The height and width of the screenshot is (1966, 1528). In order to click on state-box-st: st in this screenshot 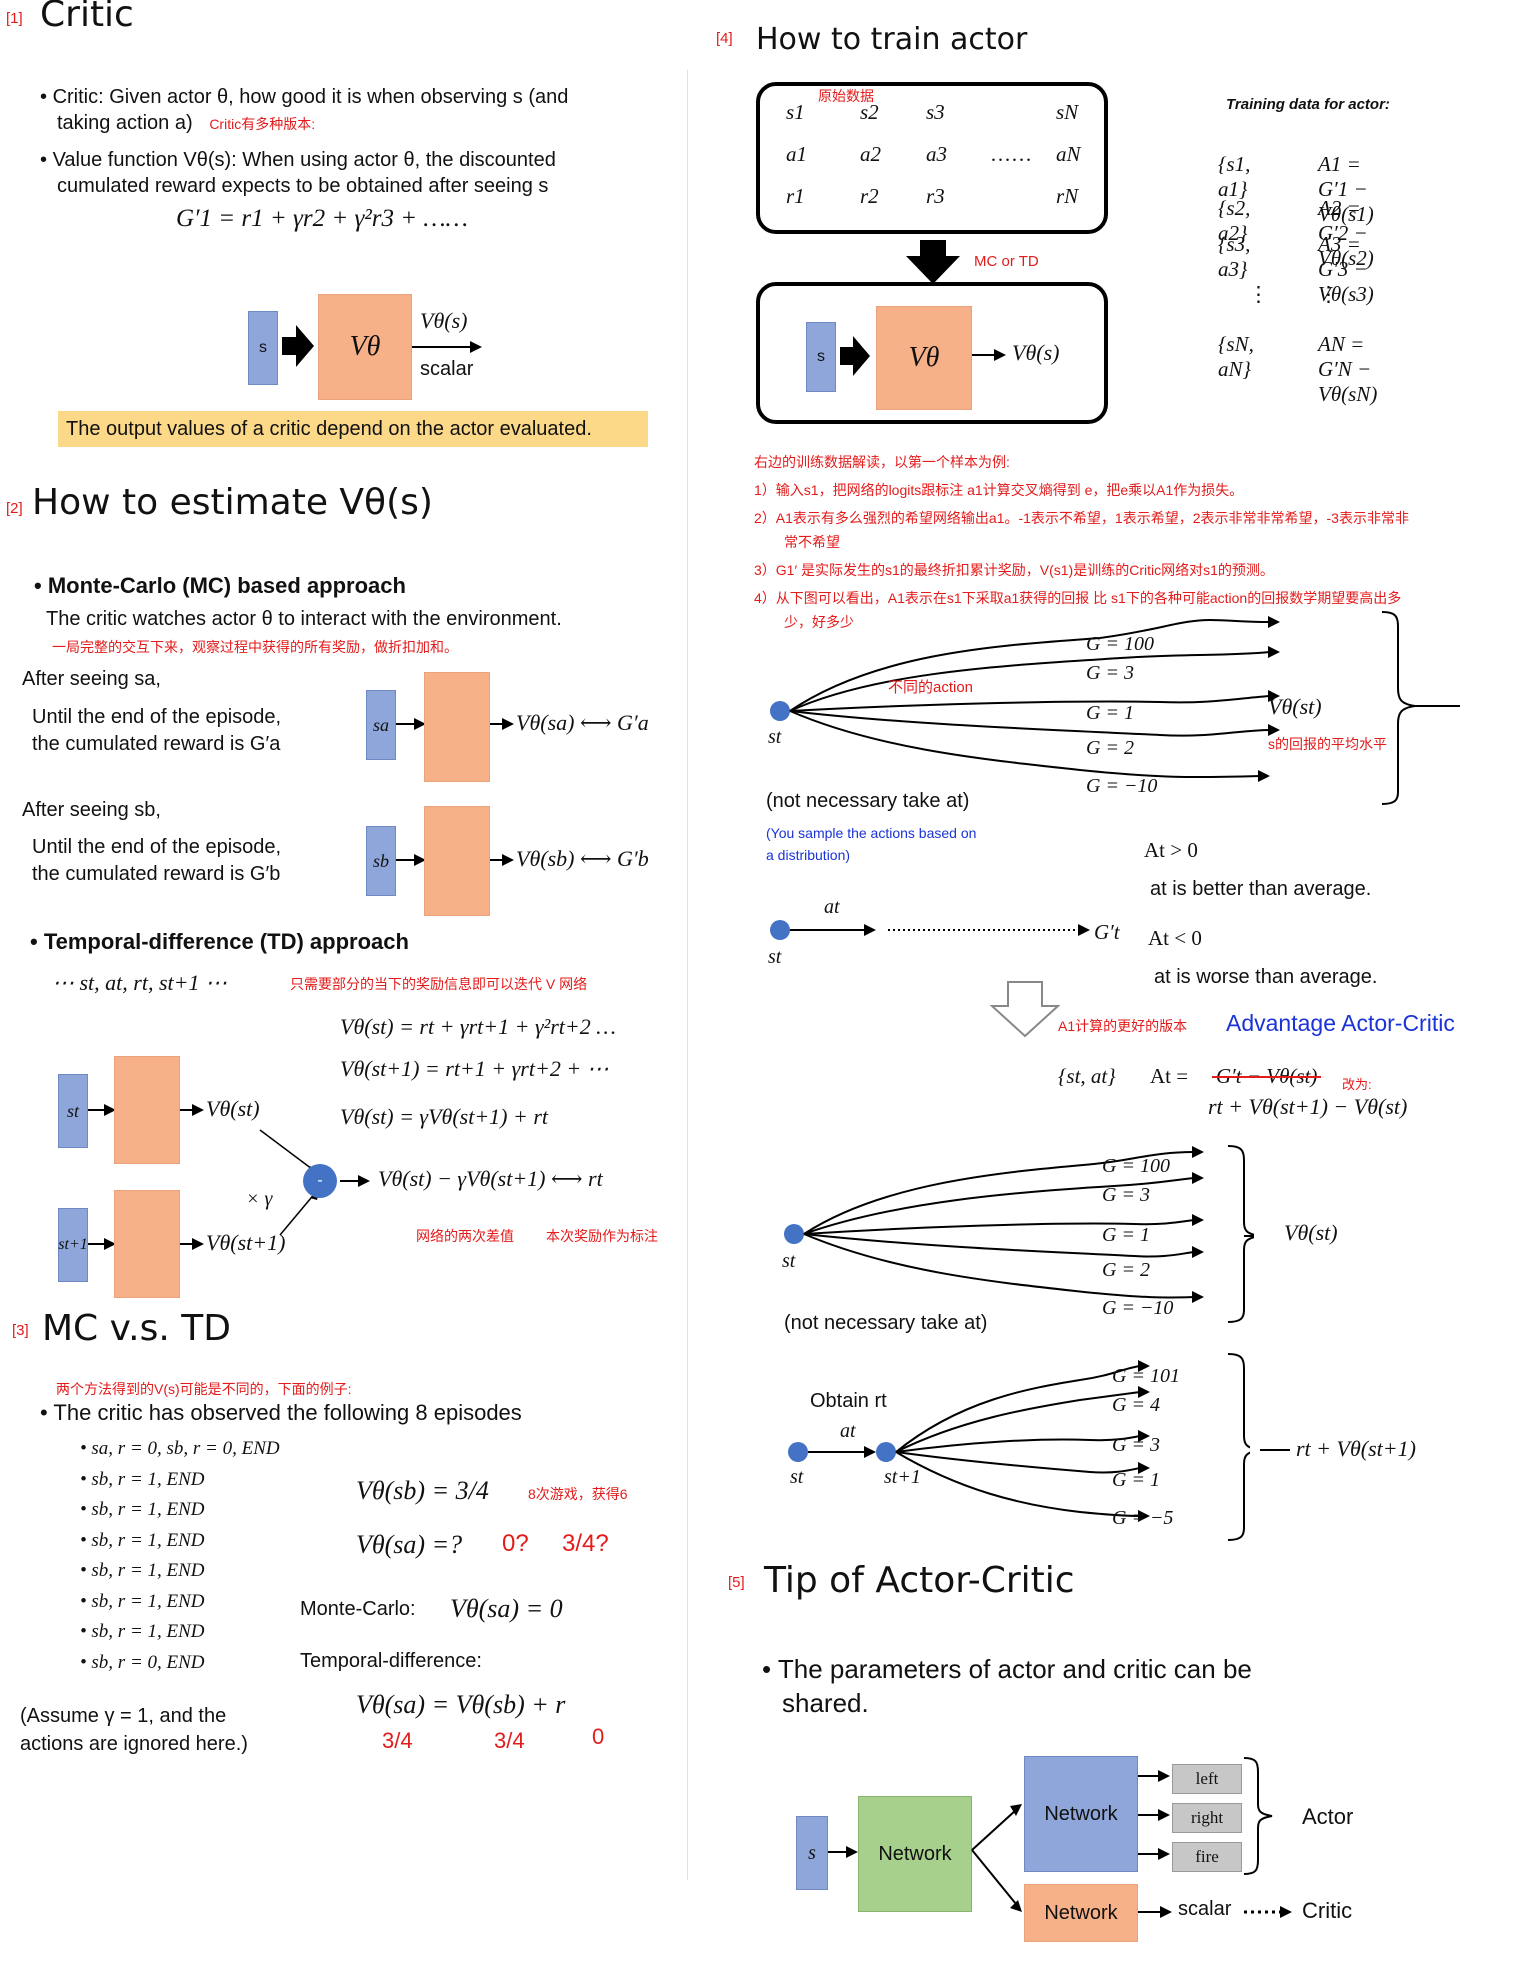, I will do `click(73, 1111)`.